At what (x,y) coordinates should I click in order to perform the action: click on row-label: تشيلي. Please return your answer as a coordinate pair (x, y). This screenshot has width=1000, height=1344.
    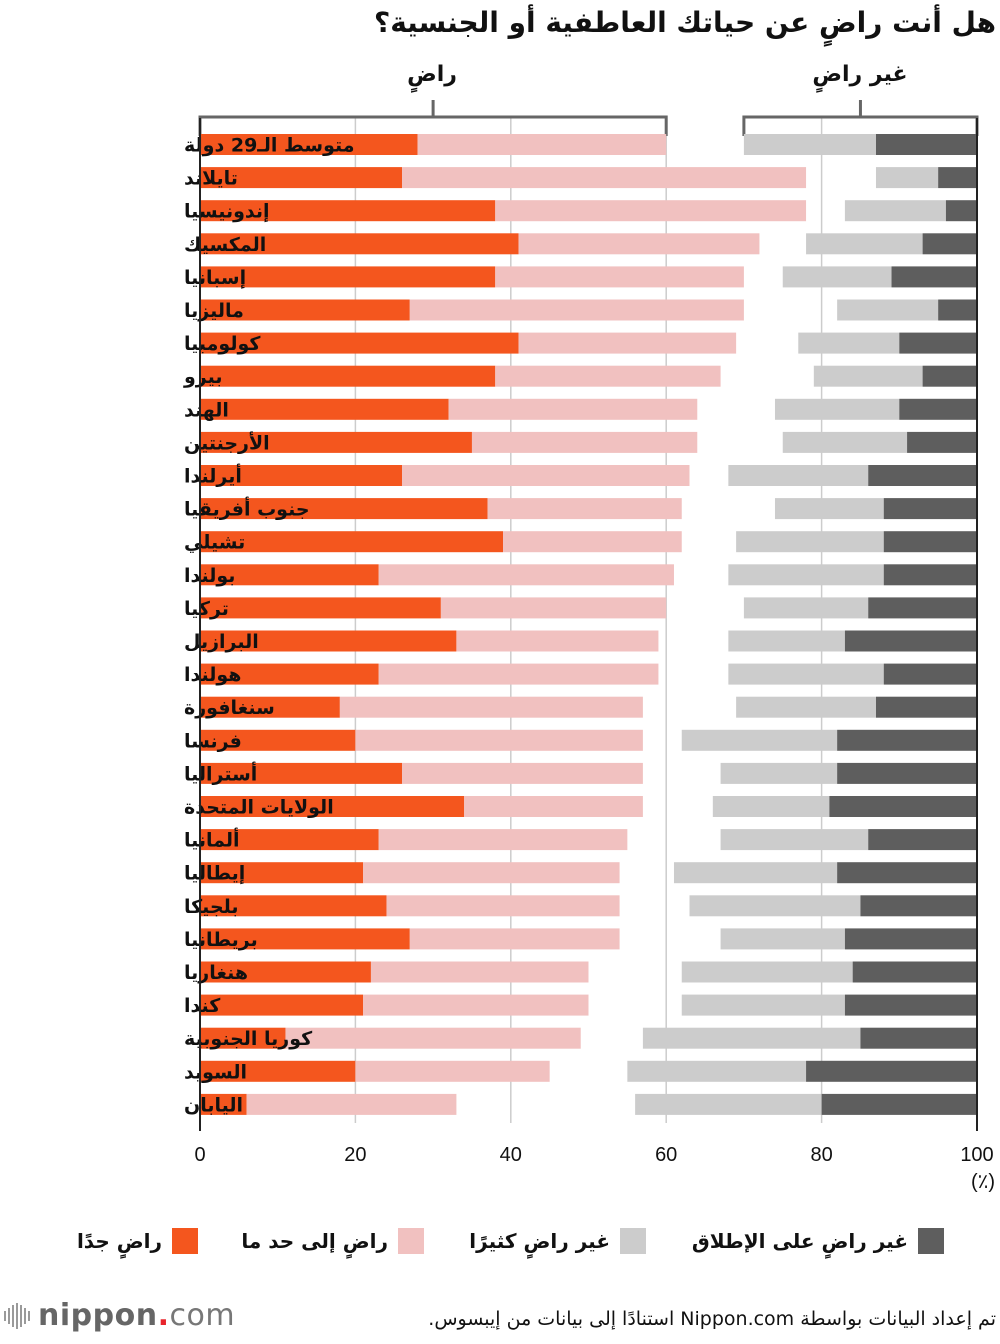
    Looking at the image, I should click on (214, 543).